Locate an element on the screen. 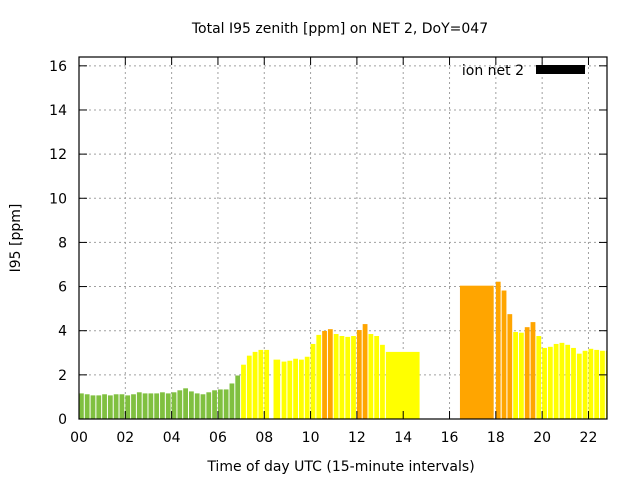 The image size is (640, 484). y-tick-label: 8 is located at coordinates (62, 243).